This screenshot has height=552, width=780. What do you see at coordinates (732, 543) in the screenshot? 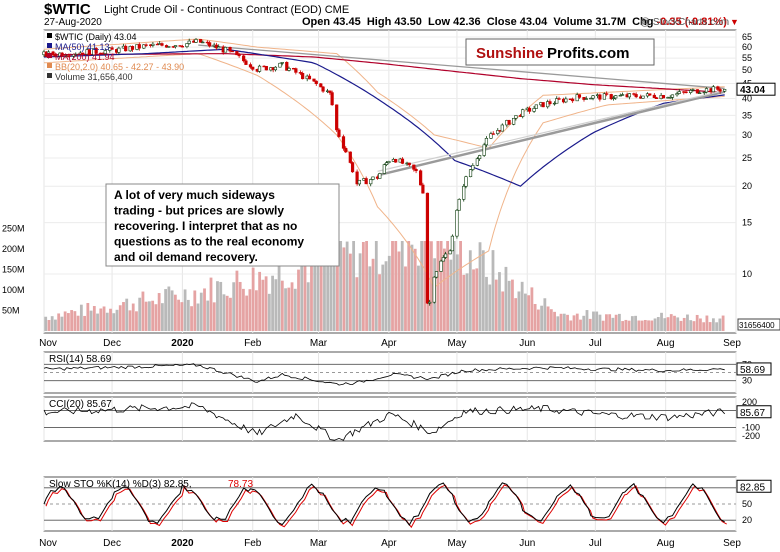
I see `month-label-bottom: Sep` at bounding box center [732, 543].